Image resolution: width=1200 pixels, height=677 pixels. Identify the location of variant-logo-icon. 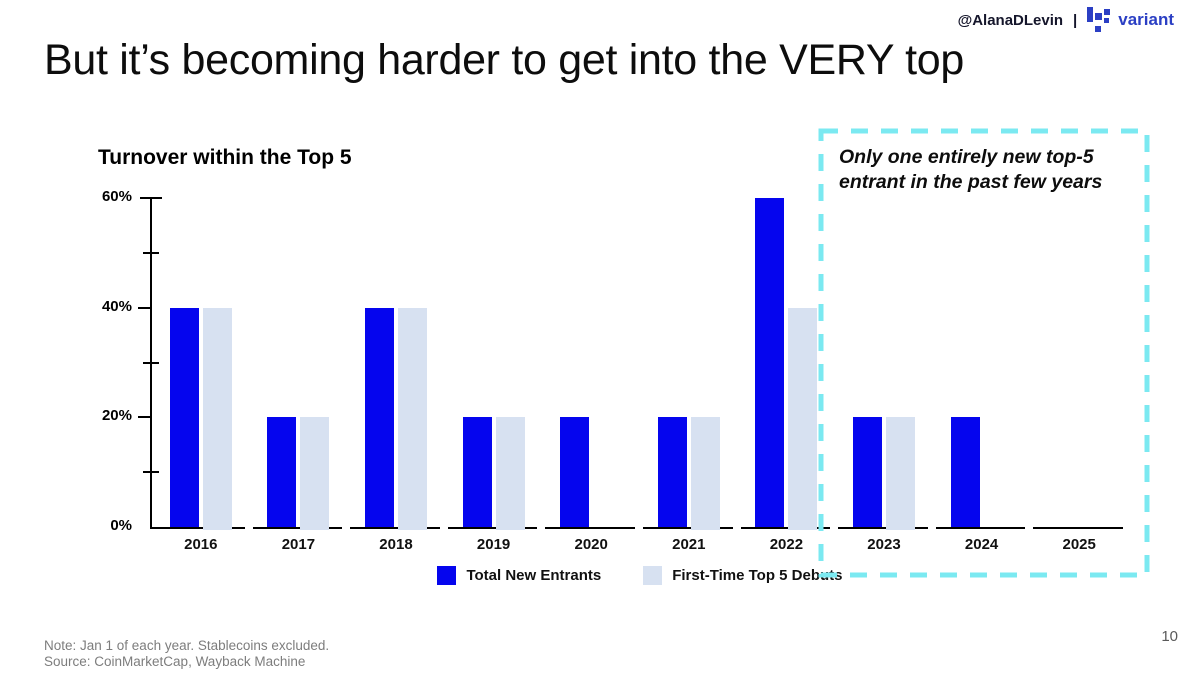
(1099, 20).